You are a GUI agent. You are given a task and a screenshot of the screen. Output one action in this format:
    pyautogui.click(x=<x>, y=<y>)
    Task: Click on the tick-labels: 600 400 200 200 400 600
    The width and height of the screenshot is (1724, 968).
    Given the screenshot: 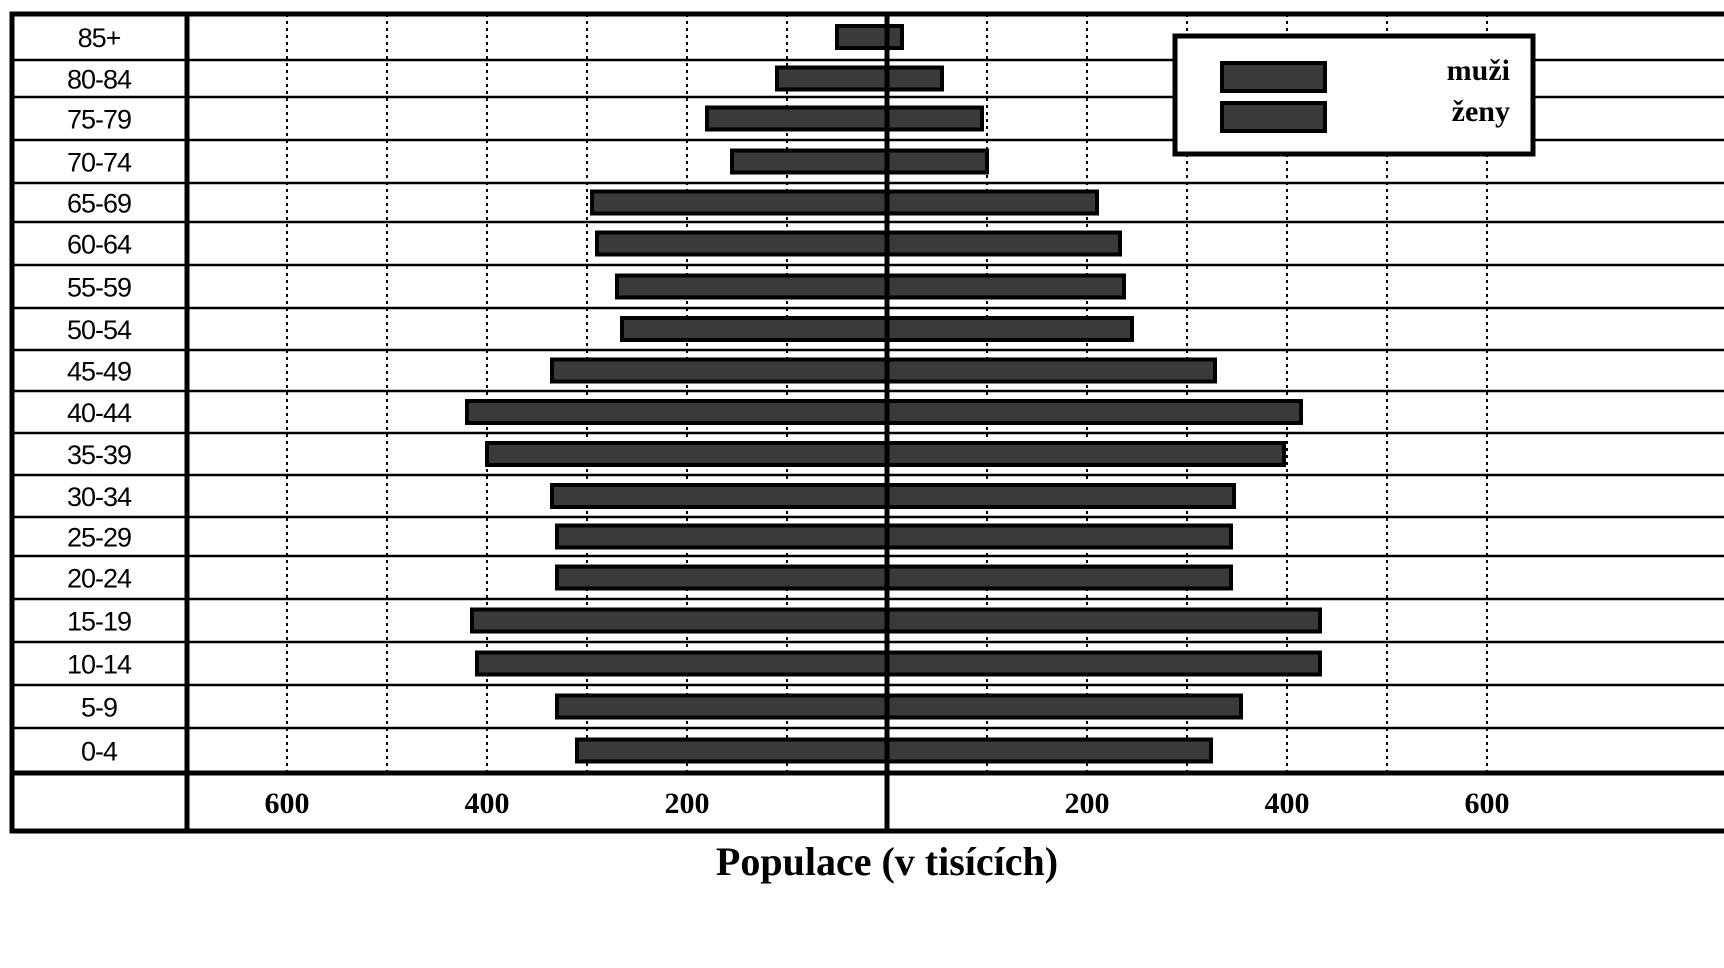 What is the action you would take?
    pyautogui.click(x=887, y=803)
    